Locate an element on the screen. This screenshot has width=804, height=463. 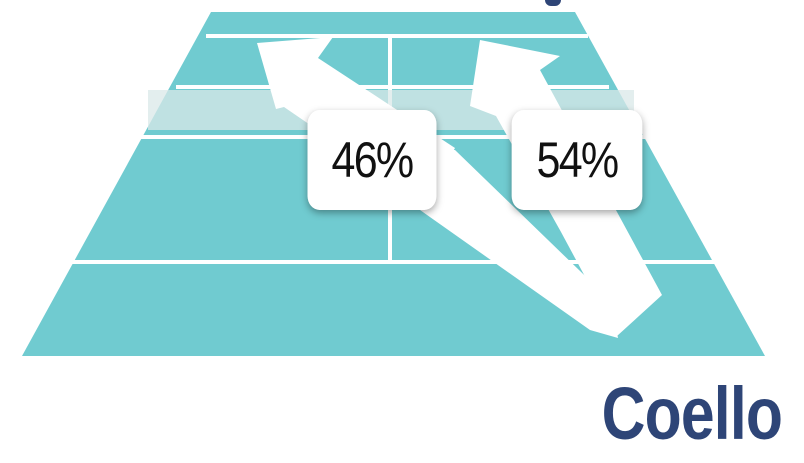
left-direction-percentage: 46% is located at coordinates (372, 160).